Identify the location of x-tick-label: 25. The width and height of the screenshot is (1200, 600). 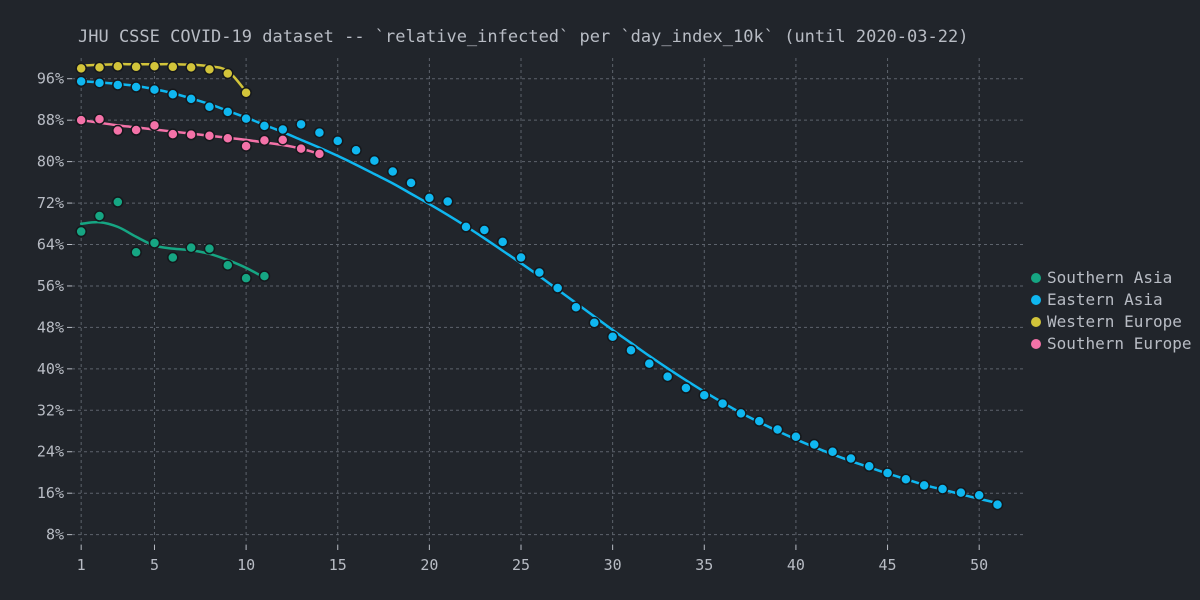
(521, 565).